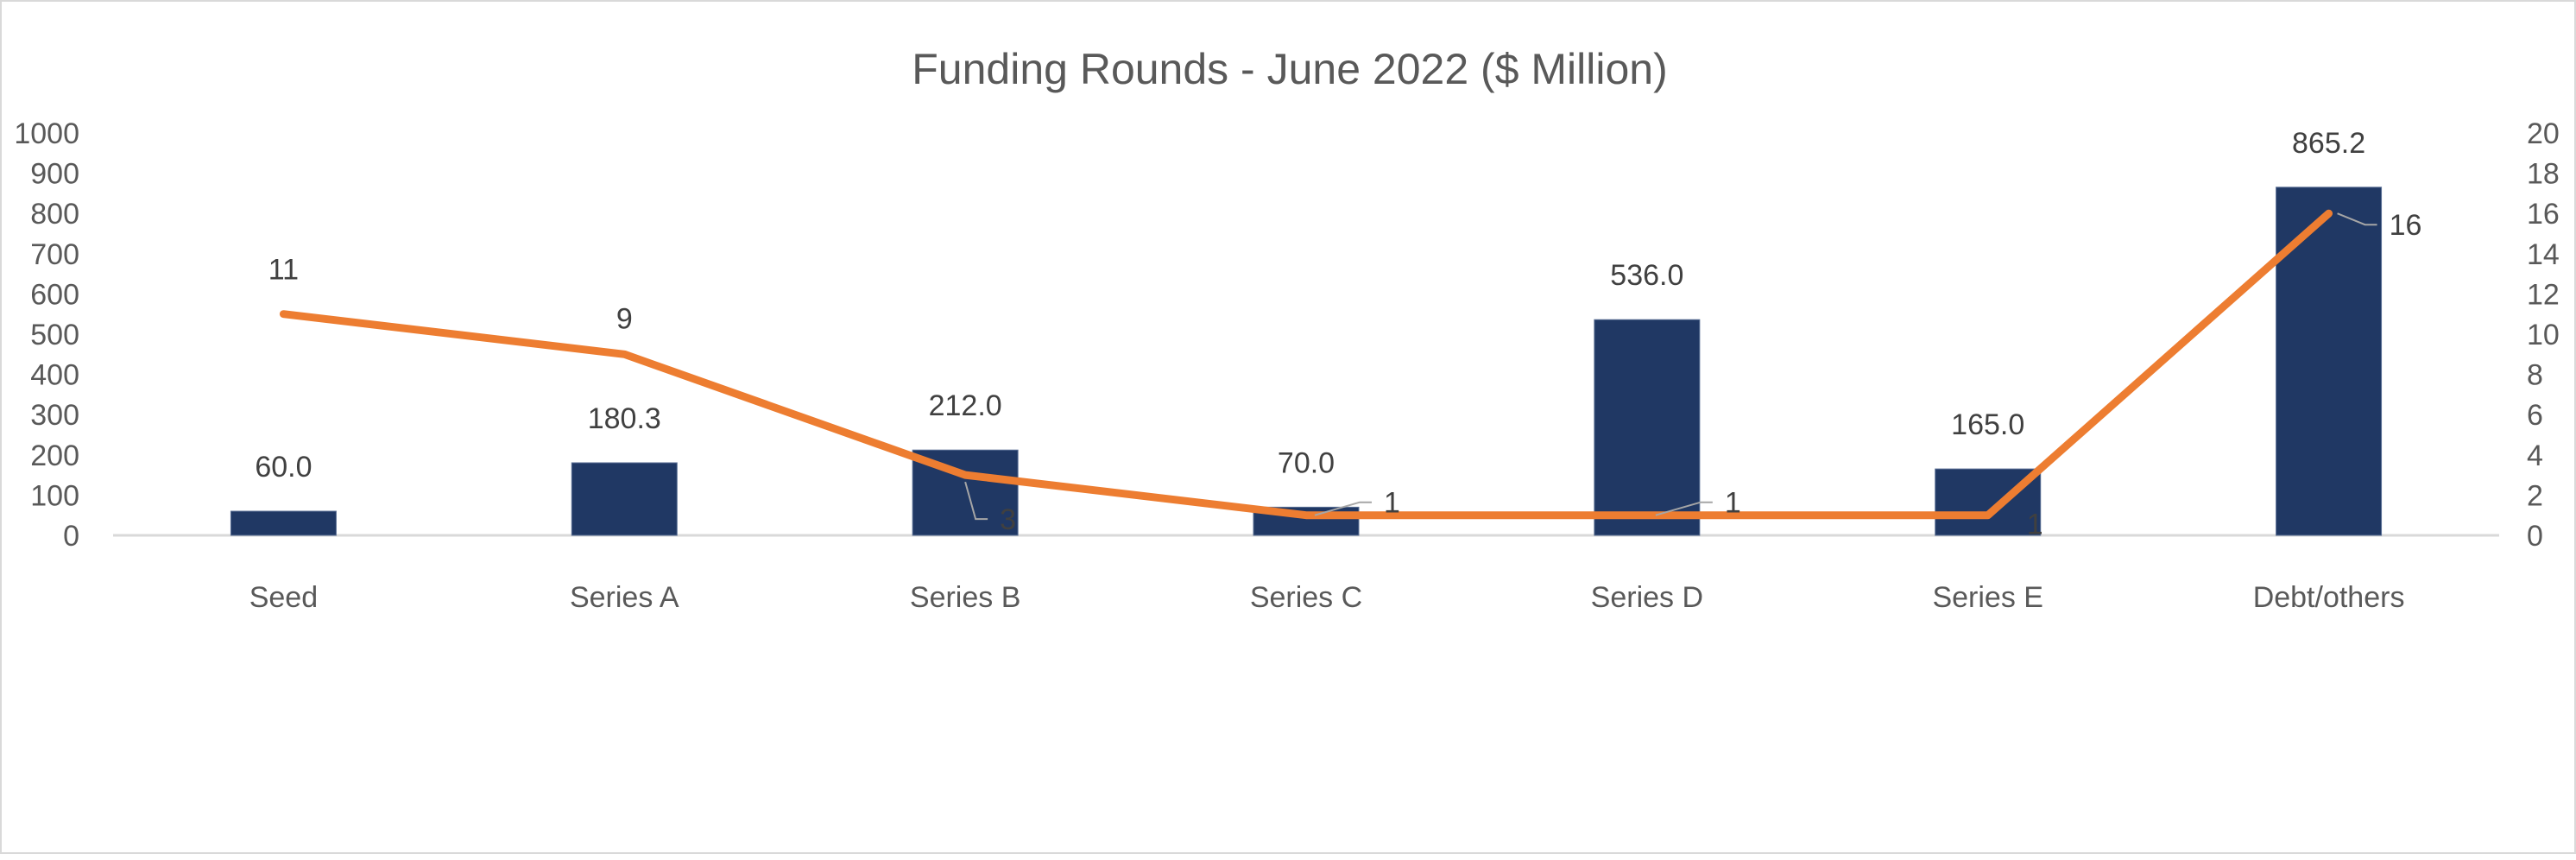  I want to click on x-tick-label: Series E, so click(1987, 597).